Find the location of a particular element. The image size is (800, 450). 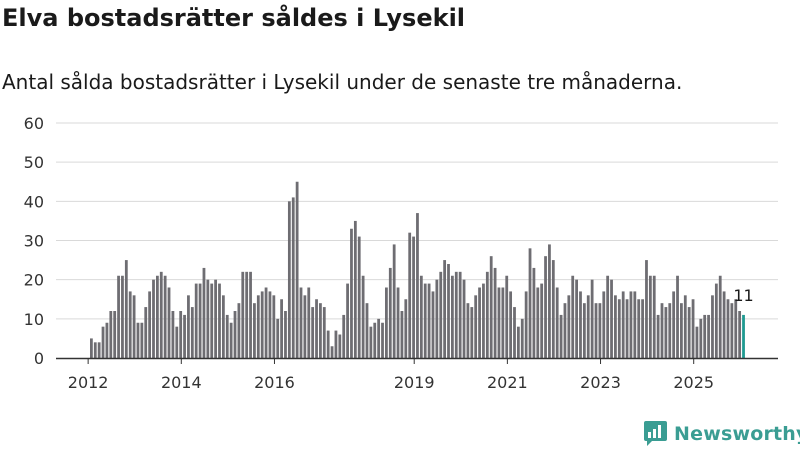

x-tick-label: 2023 is located at coordinates (600, 382).